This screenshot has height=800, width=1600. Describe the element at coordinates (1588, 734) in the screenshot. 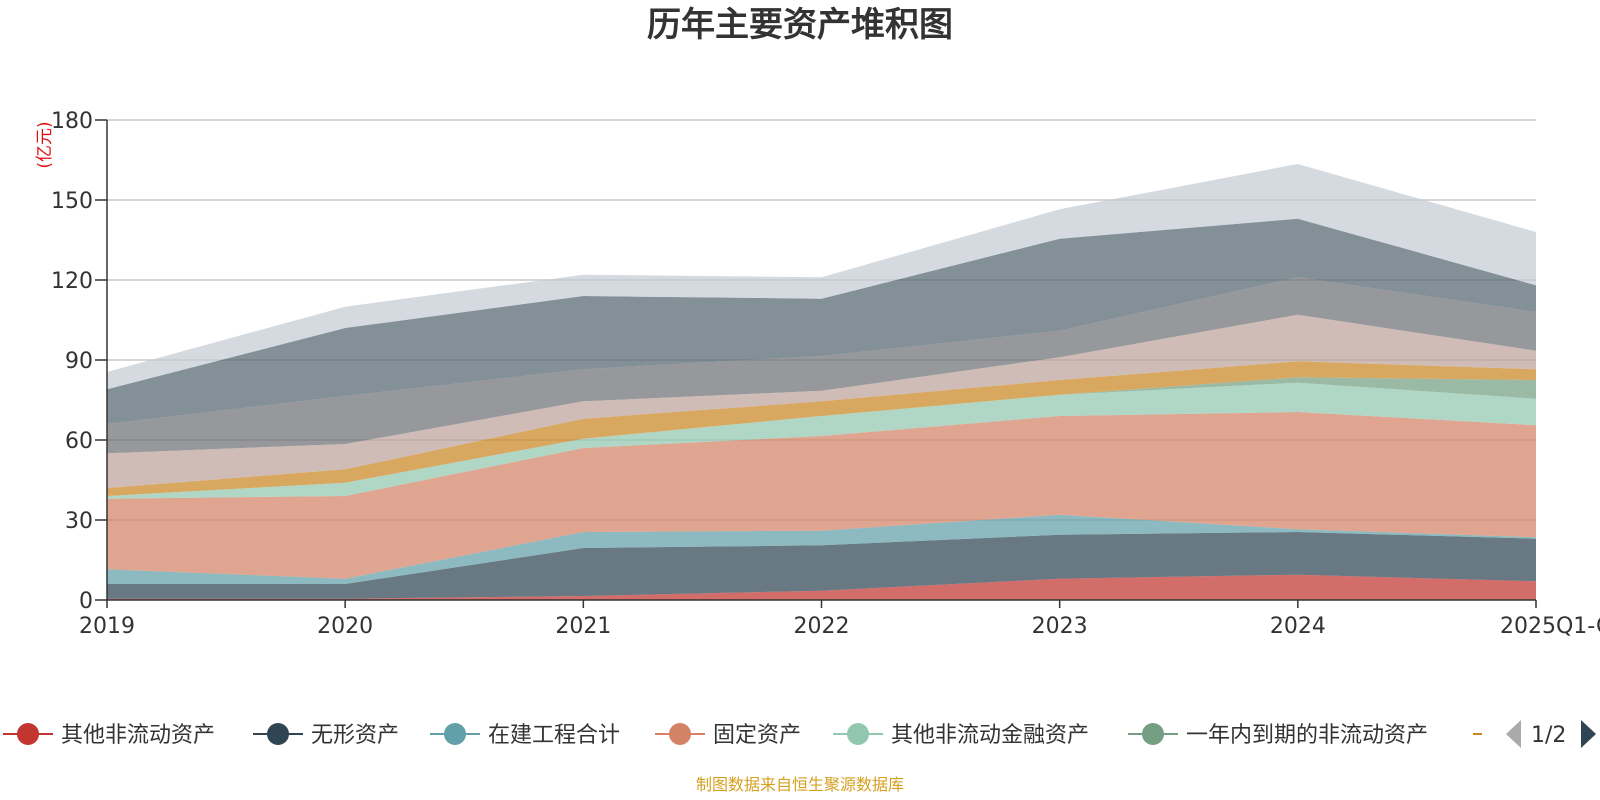

I see `legend-next-page-icon` at that location.